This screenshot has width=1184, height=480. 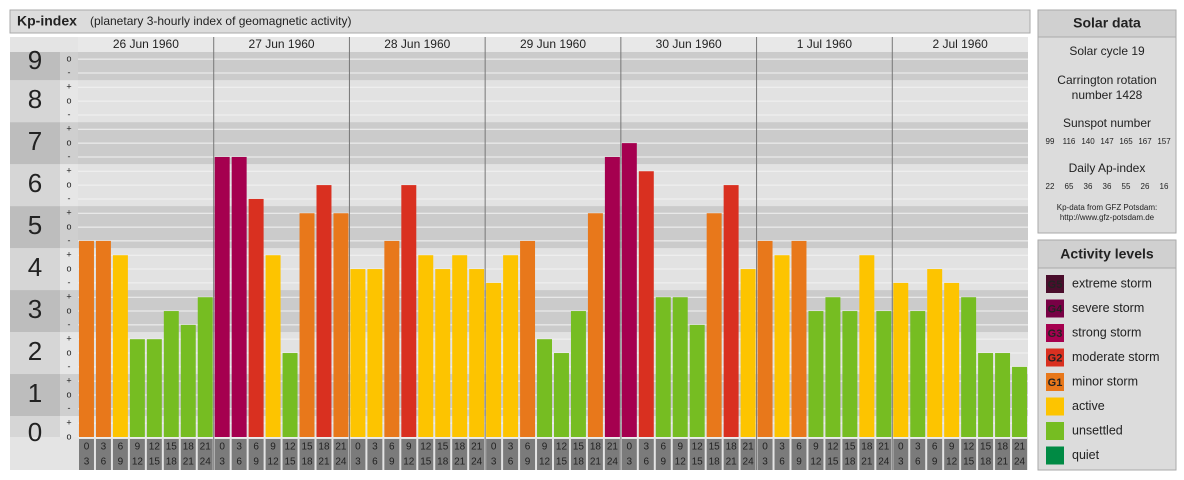 I want to click on legend-label: quiet, so click(x=1086, y=455).